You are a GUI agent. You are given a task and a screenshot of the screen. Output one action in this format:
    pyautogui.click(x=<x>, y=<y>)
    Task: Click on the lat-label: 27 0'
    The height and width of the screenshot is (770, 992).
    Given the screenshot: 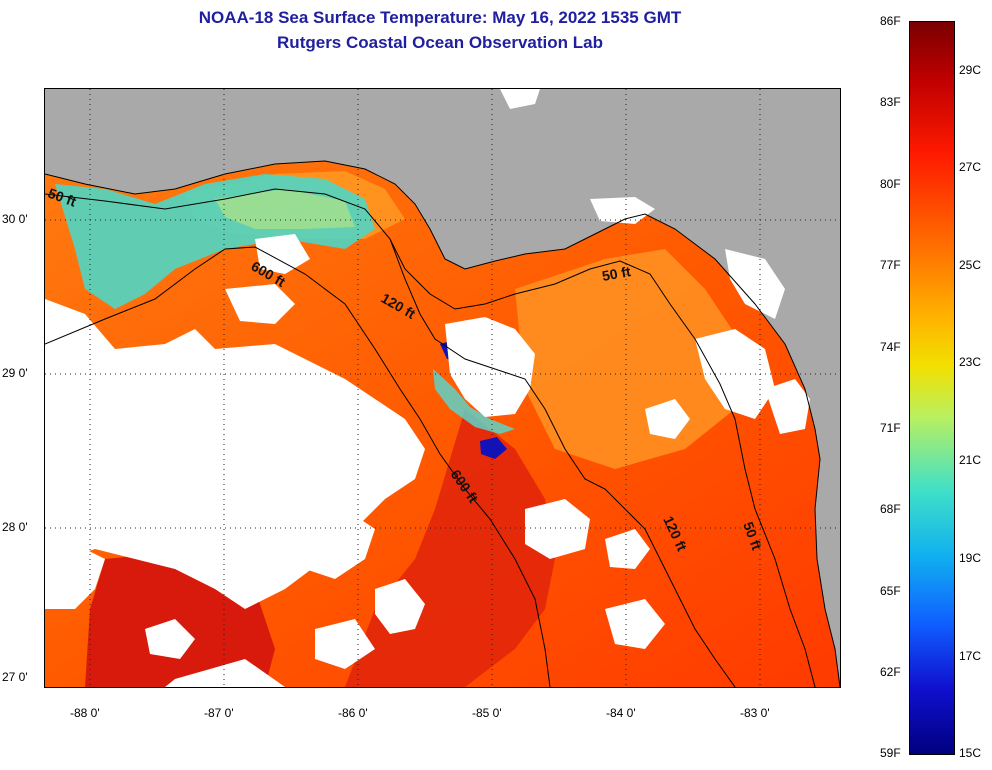 What is the action you would take?
    pyautogui.click(x=15, y=677)
    